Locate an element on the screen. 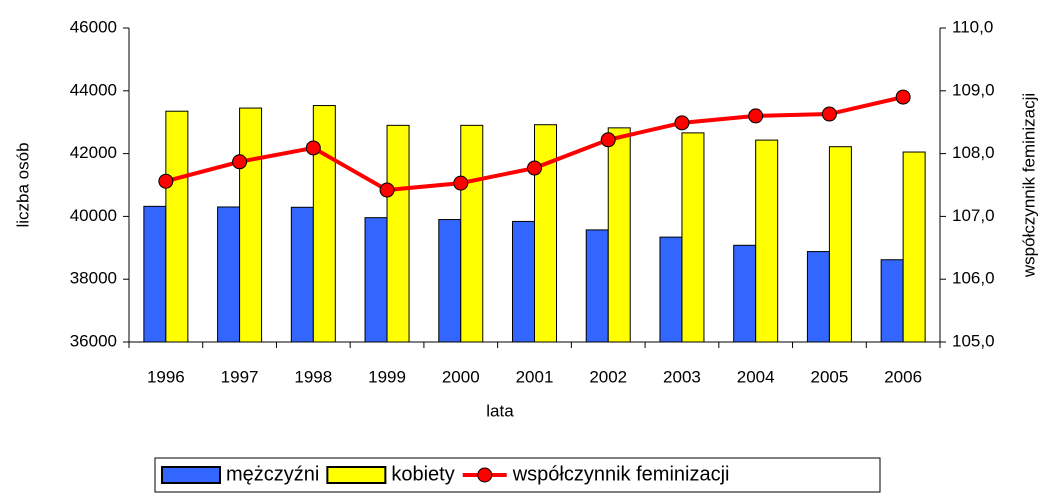  legend-label: mężczyźni is located at coordinates (272, 474).